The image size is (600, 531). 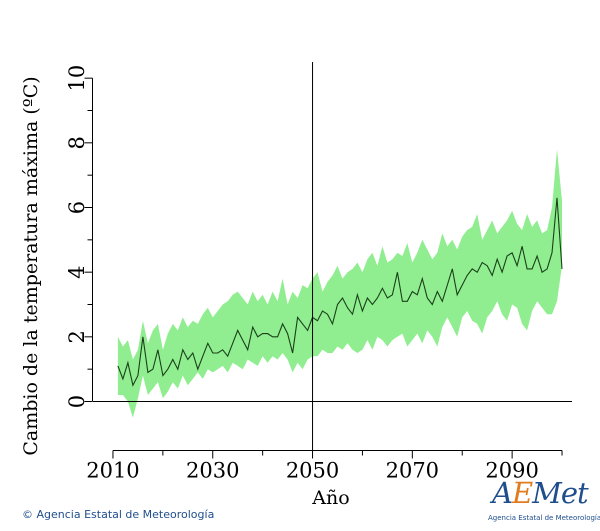 I want to click on y-tick-label: 8, so click(x=77, y=142).